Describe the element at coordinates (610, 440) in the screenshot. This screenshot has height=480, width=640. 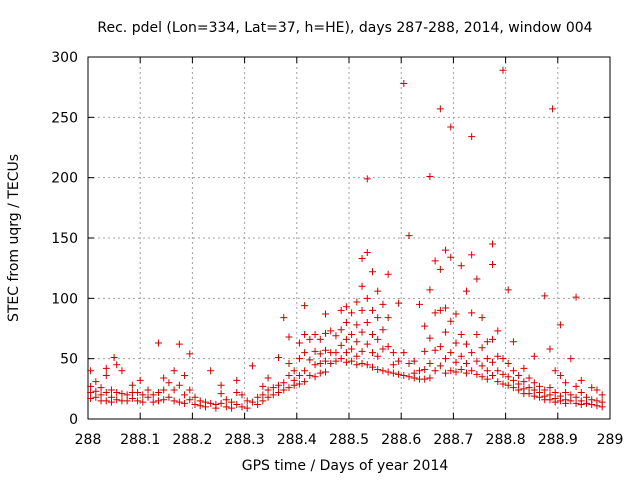
I see `x-tick-label: 289` at that location.